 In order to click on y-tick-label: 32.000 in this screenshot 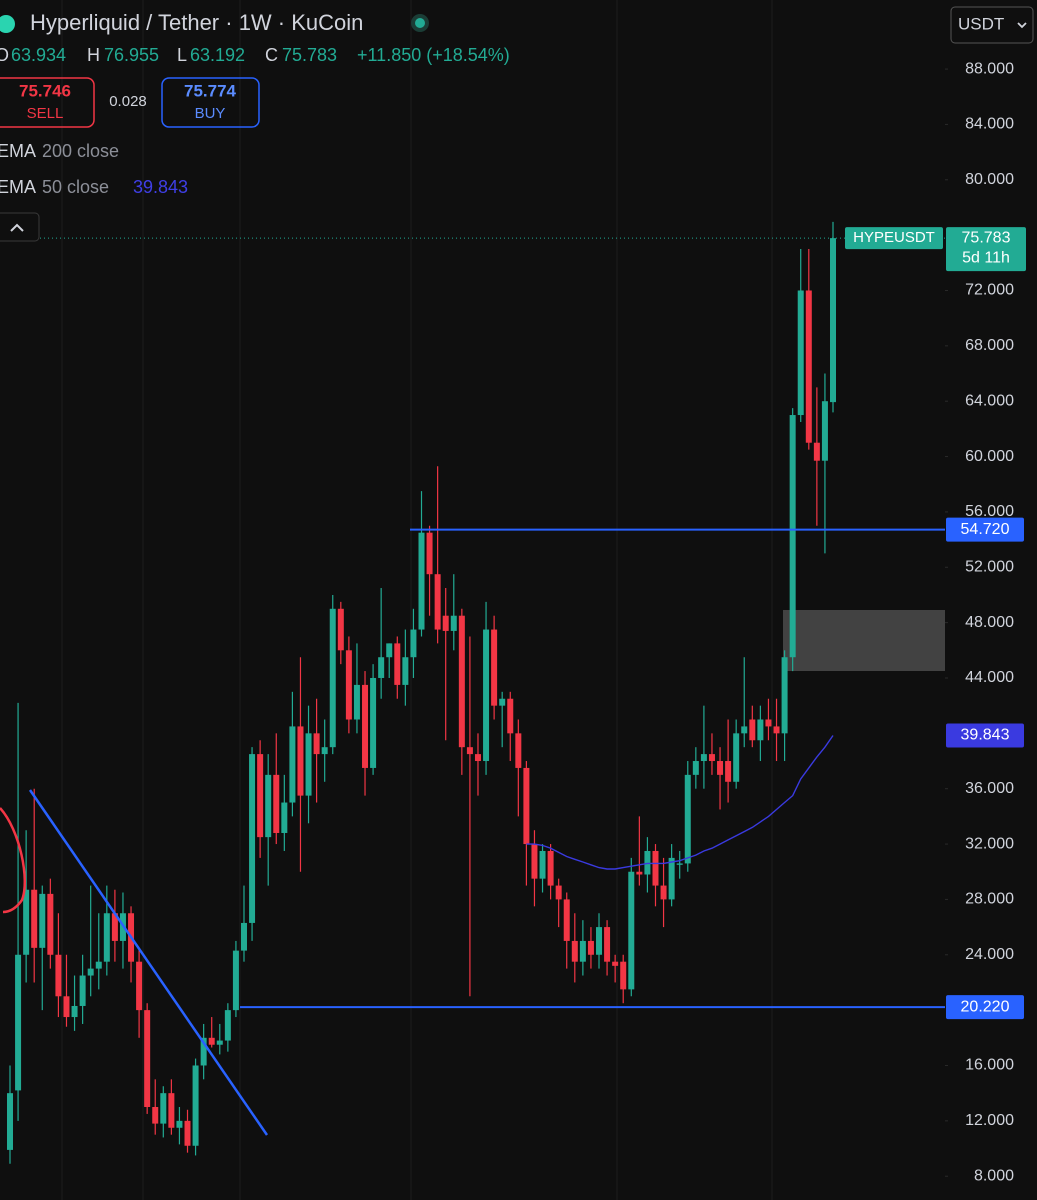, I will do `click(989, 843)`.